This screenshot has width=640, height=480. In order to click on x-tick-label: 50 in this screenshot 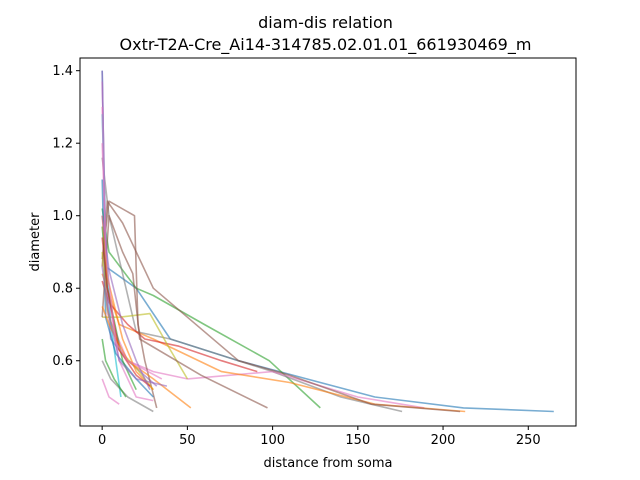, I will do `click(187, 440)`.